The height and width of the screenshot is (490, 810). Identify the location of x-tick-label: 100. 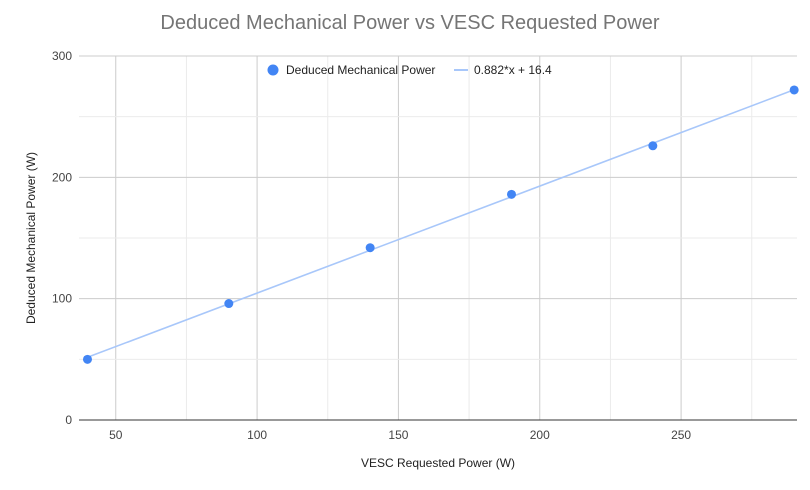
(257, 435).